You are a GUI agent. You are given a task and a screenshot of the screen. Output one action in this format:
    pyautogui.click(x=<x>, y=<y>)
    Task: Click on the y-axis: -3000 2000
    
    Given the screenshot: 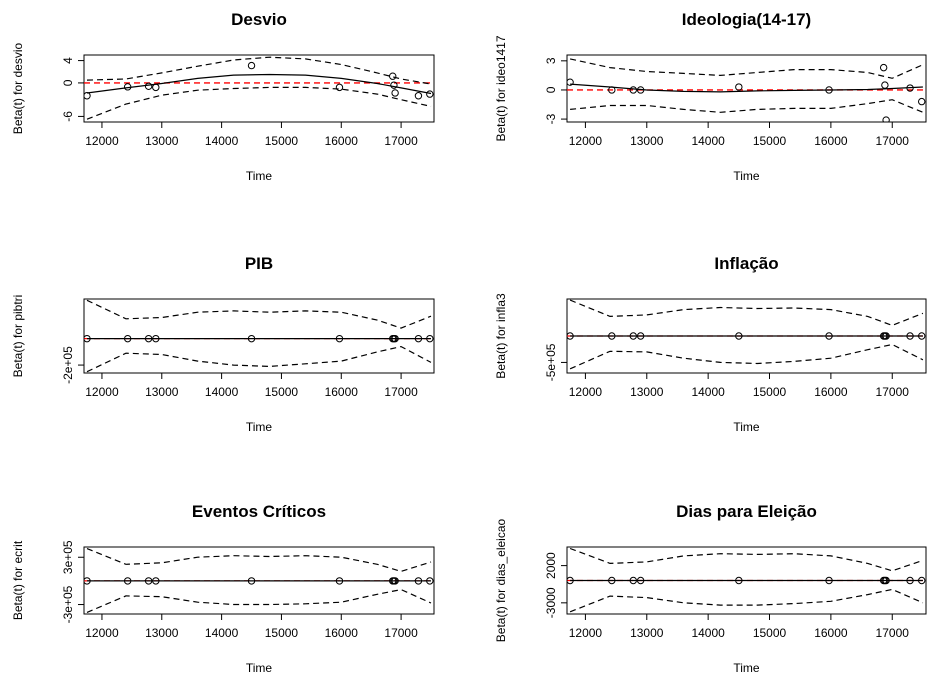 What is the action you would take?
    pyautogui.click(x=555, y=585)
    